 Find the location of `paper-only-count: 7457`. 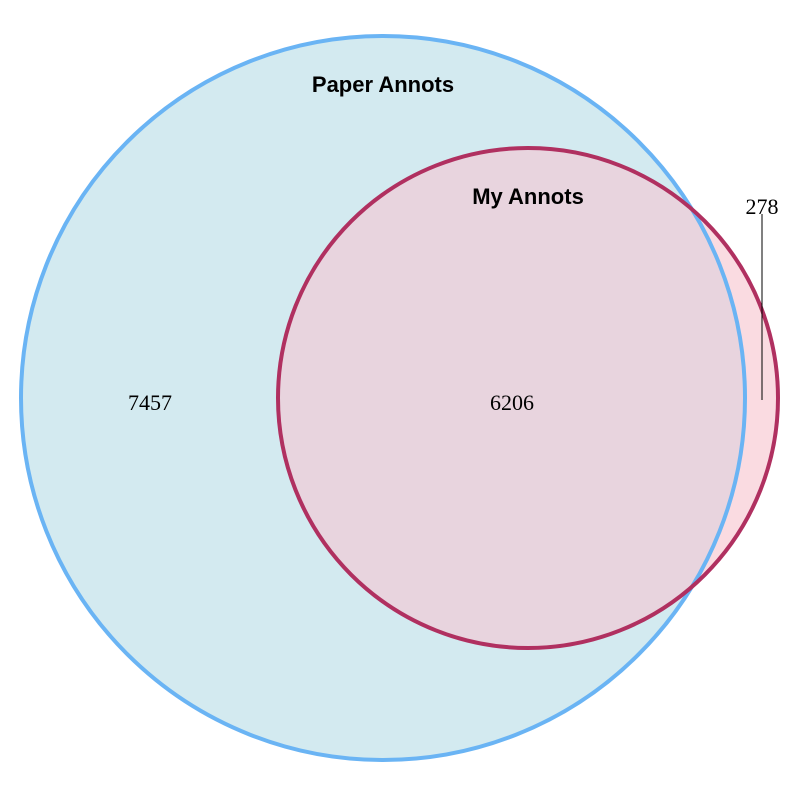

paper-only-count: 7457 is located at coordinates (150, 402).